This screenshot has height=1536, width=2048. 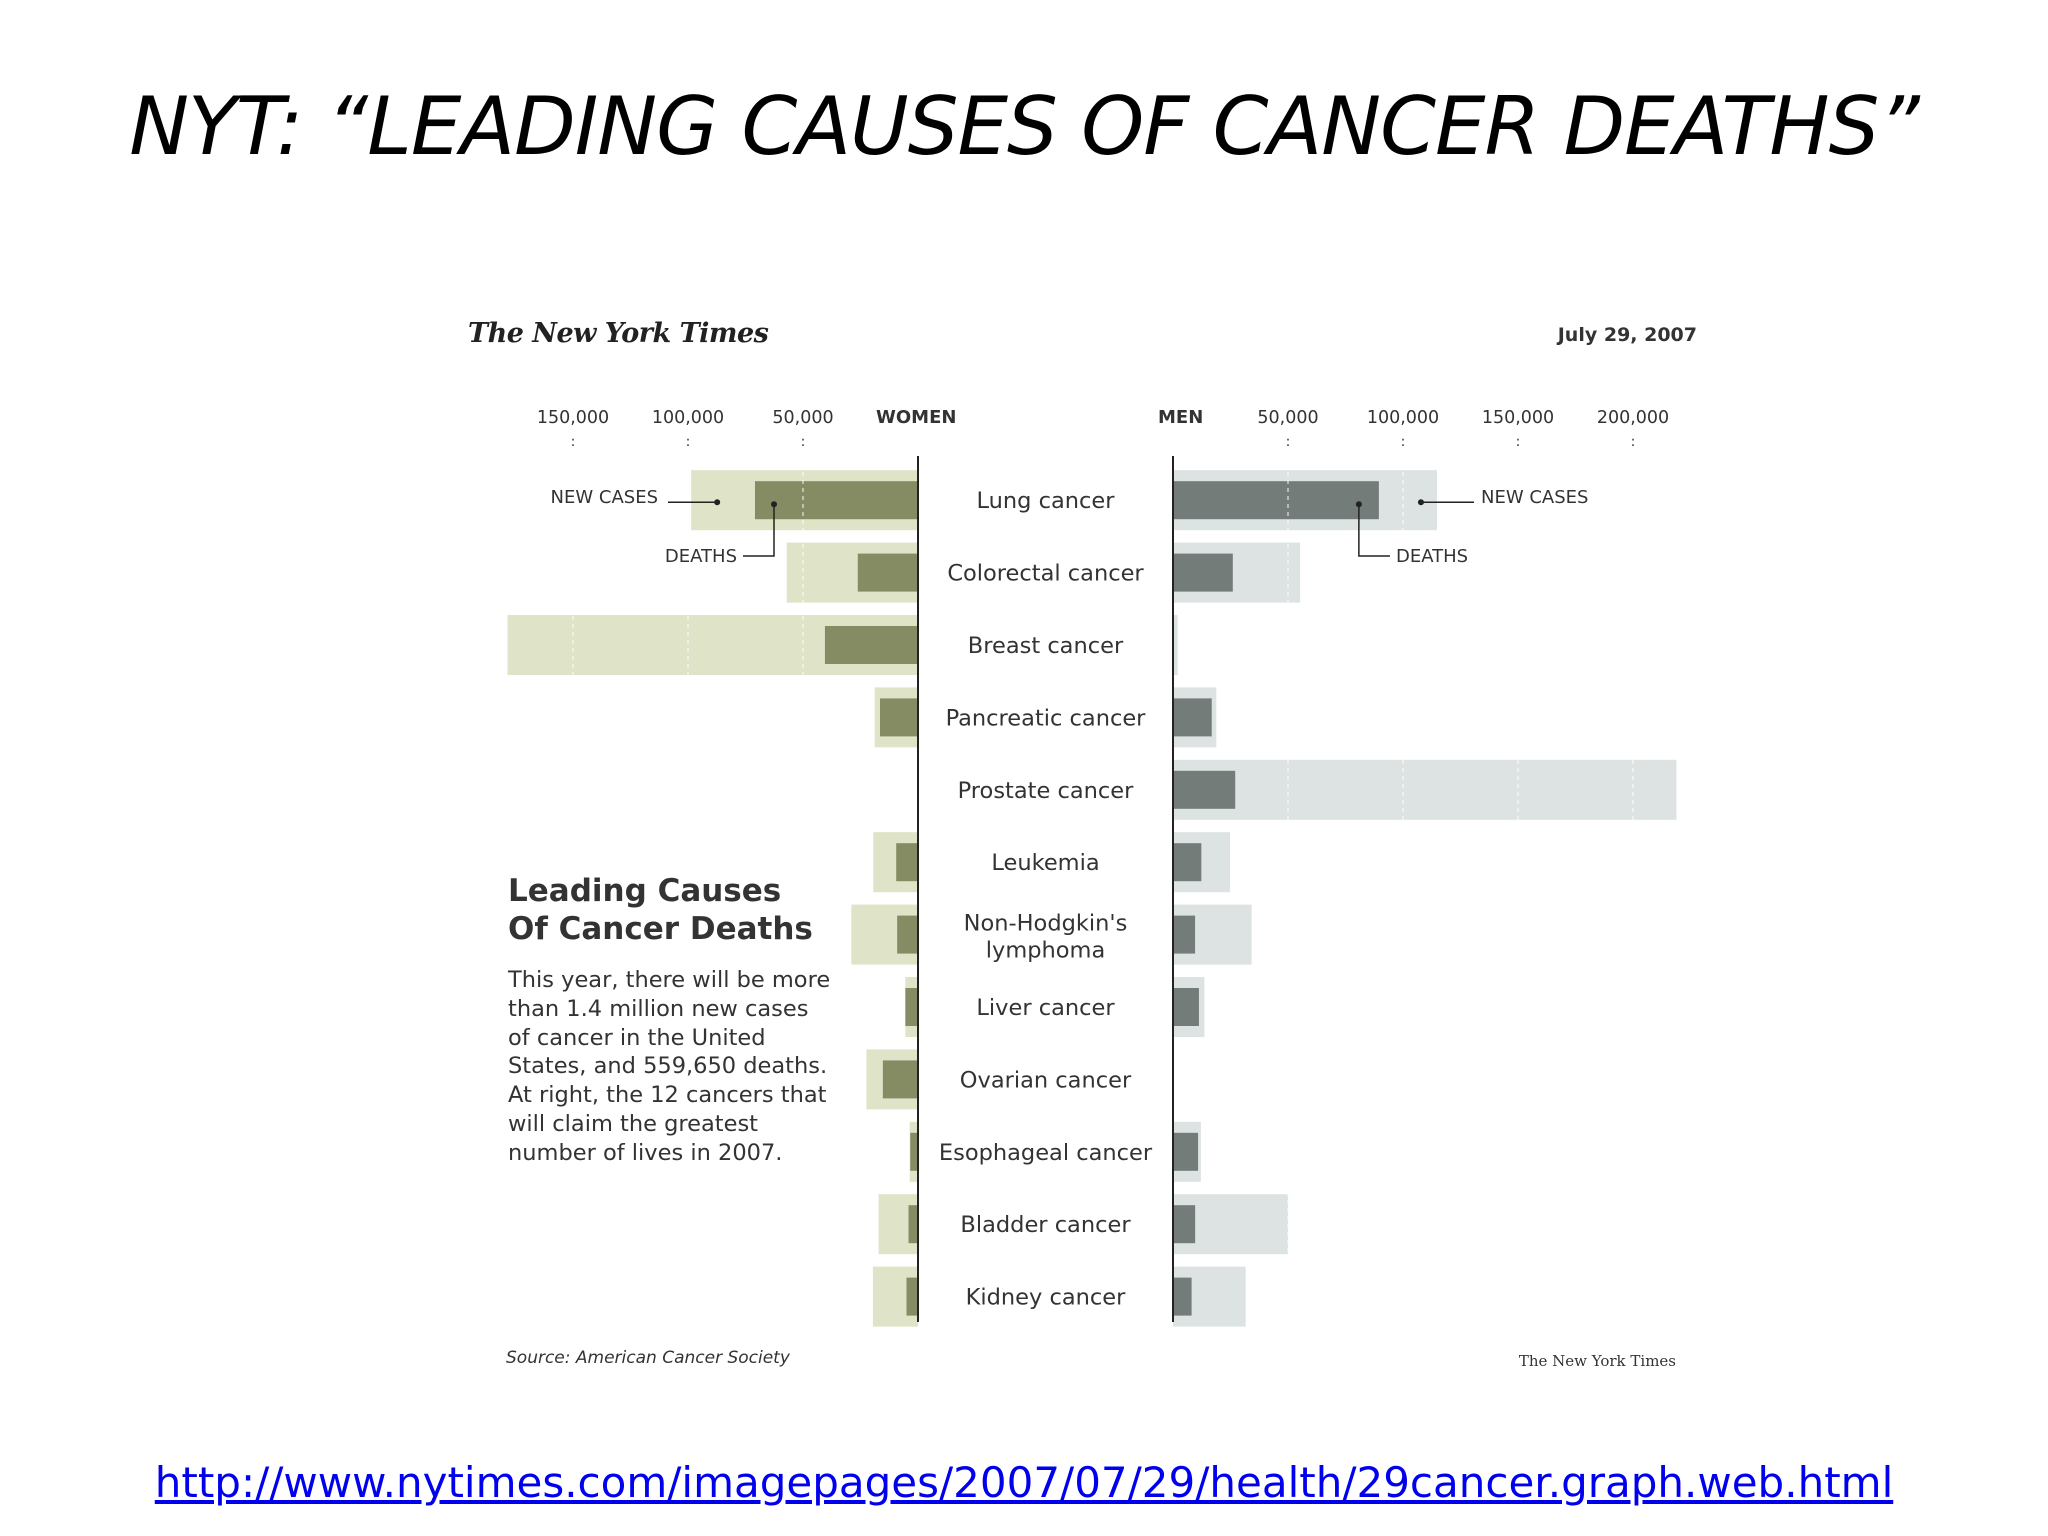 What do you see at coordinates (645, 1152) in the screenshot?
I see `description-line: number of lives in 2007.` at bounding box center [645, 1152].